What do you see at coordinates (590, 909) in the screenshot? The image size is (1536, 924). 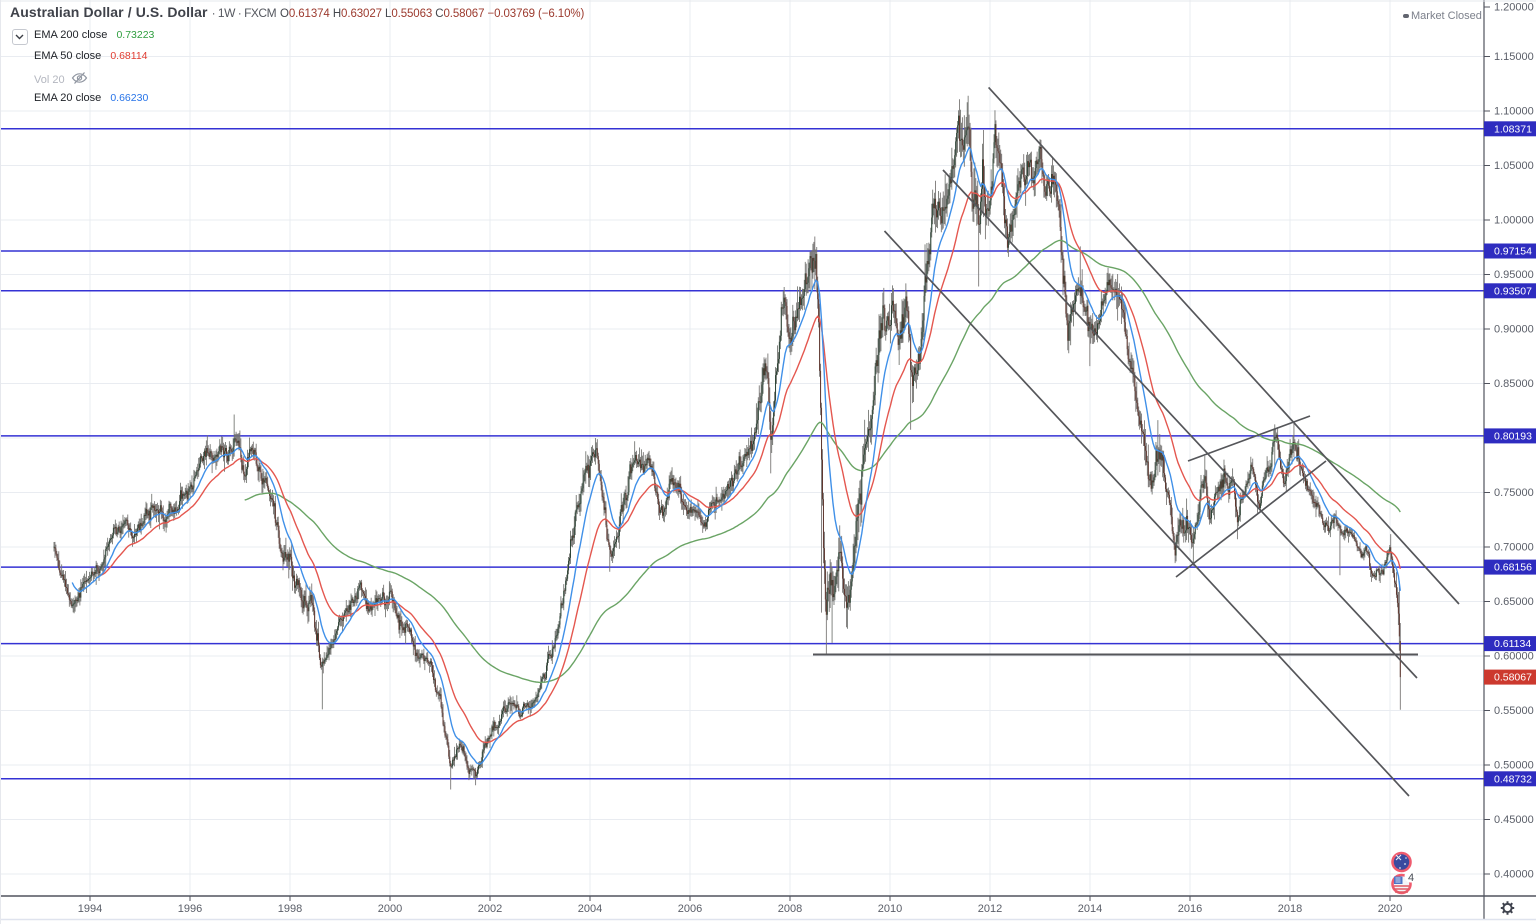 I see `svg-text: 2004` at bounding box center [590, 909].